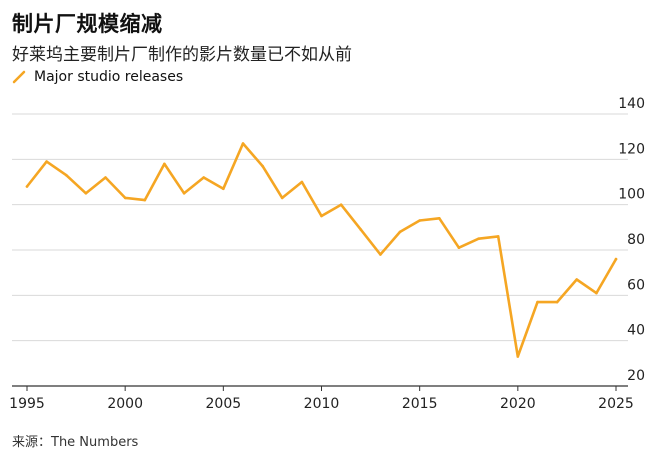 The width and height of the screenshot is (660, 456). I want to click on y-tick-labels: 20 40 60 80 100 120 140, so click(631, 240).